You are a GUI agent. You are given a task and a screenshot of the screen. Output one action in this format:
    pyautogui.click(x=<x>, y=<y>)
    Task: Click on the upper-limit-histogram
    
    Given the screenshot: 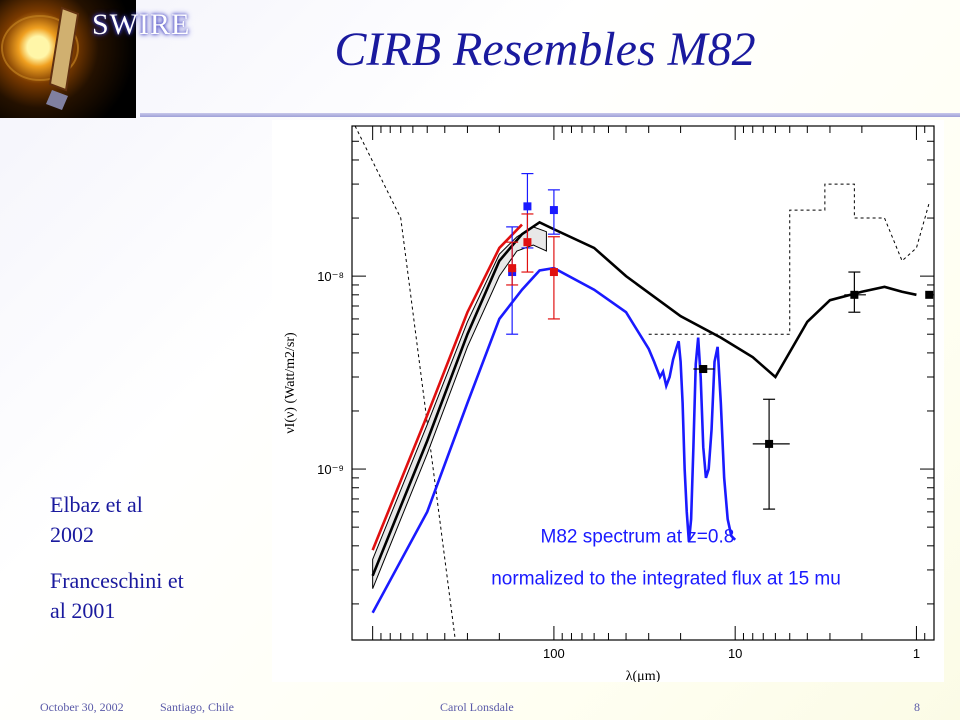 What is the action you would take?
    pyautogui.click(x=789, y=259)
    